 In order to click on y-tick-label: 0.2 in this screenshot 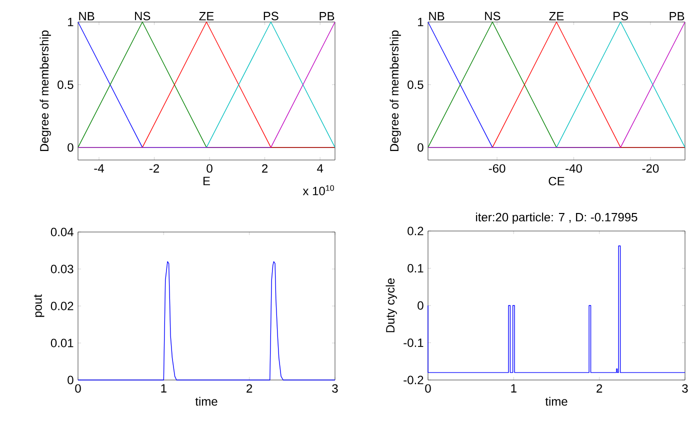, I will do `click(416, 231)`.